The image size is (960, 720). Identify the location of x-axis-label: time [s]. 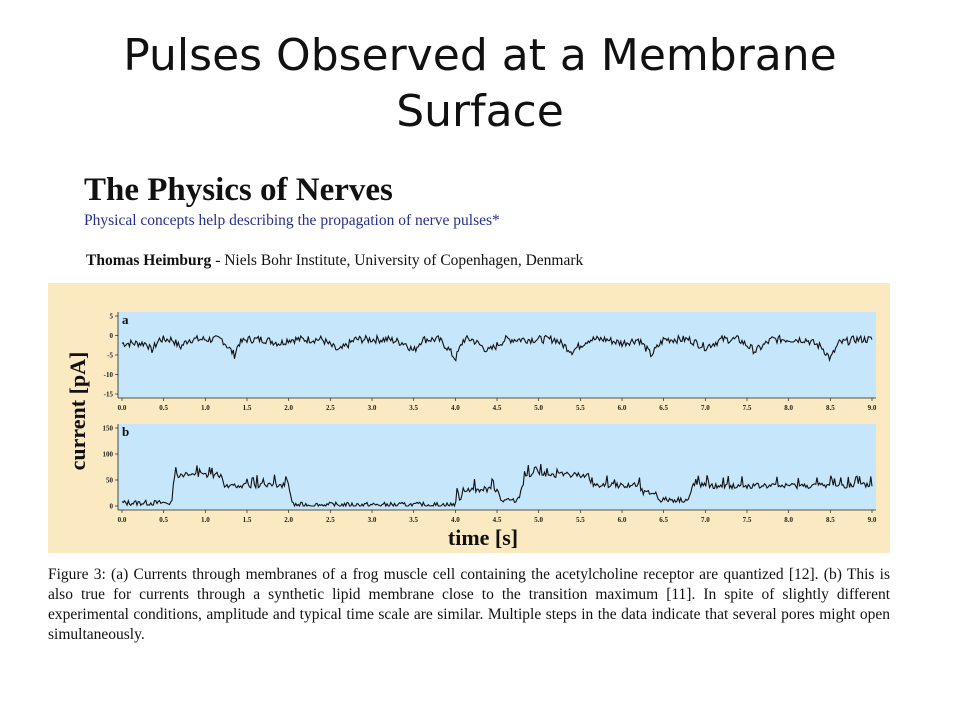
(483, 537).